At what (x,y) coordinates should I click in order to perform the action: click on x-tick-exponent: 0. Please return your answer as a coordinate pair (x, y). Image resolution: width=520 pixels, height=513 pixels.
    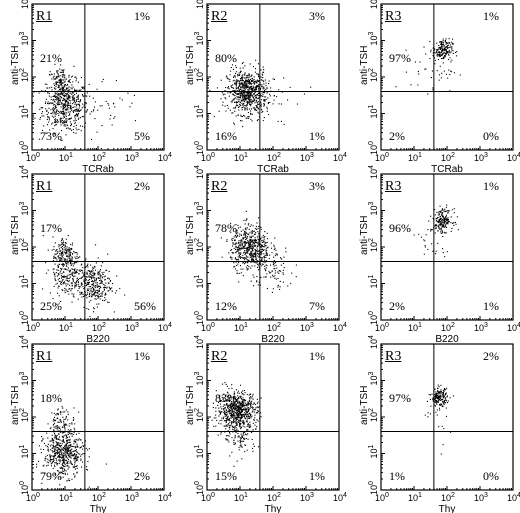
    Looking at the image, I should click on (38, 155).